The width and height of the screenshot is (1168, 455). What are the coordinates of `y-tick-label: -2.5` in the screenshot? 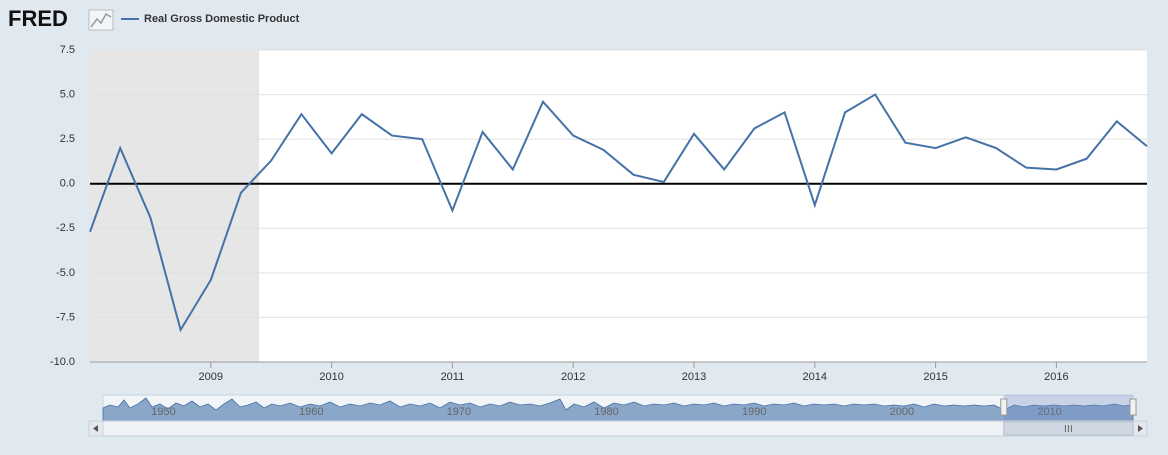 It's located at (65, 228).